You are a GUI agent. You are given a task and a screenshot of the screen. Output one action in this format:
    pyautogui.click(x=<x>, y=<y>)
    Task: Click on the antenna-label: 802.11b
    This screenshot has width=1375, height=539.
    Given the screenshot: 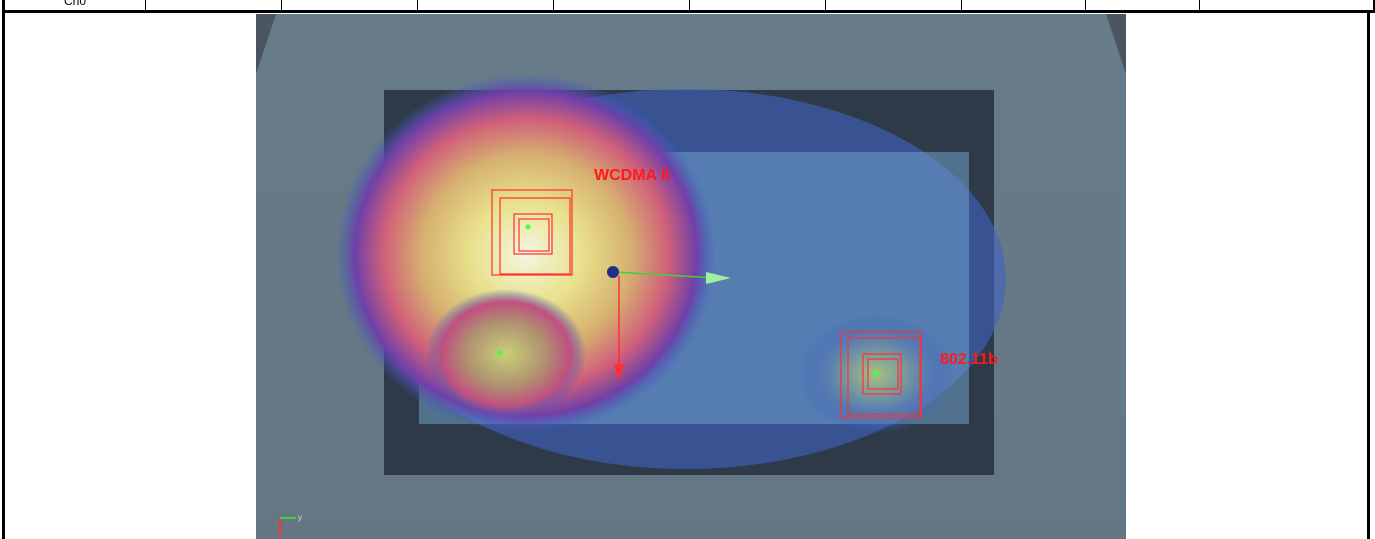 What is the action you would take?
    pyautogui.click(x=969, y=359)
    